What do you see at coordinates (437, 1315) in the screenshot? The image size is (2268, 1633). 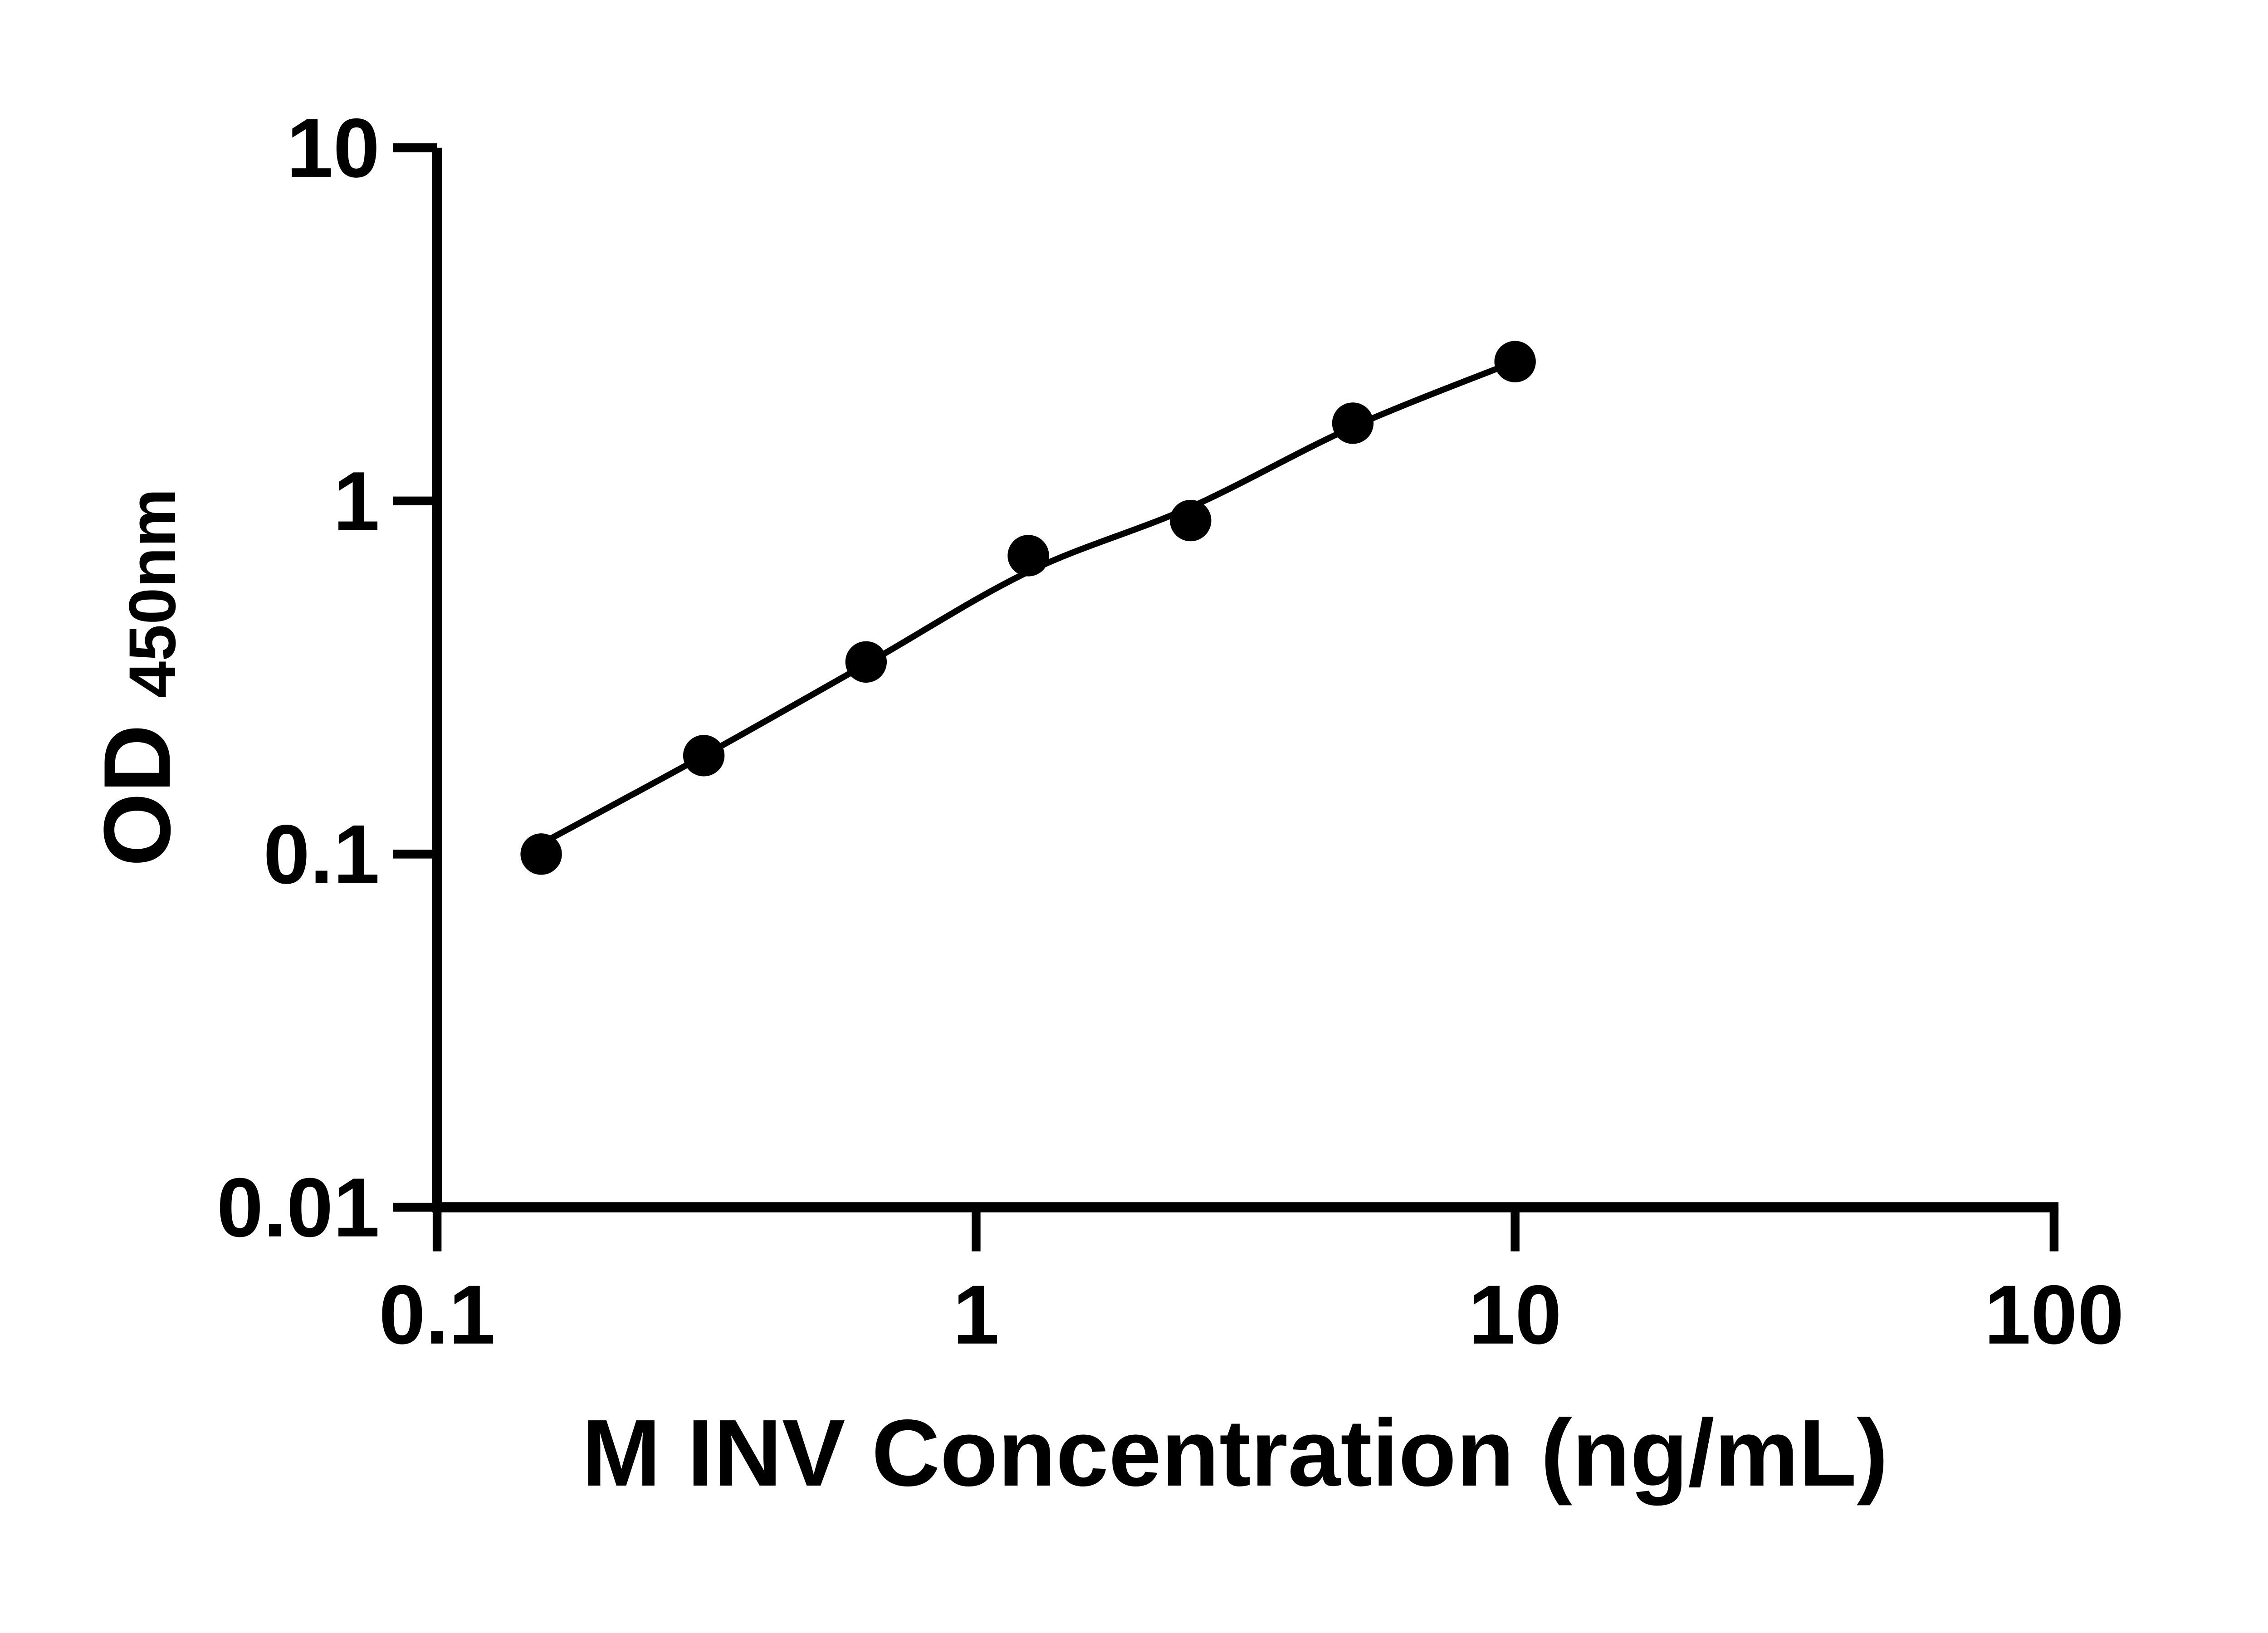 I see `x-tick-label: 0.1` at bounding box center [437, 1315].